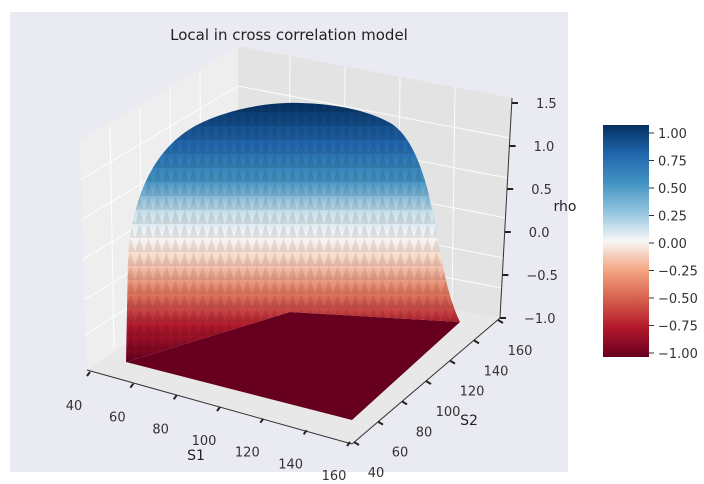 This screenshot has height=484, width=704. Describe the element at coordinates (290, 464) in the screenshot. I see `x-axis-tick-label: 140` at that location.